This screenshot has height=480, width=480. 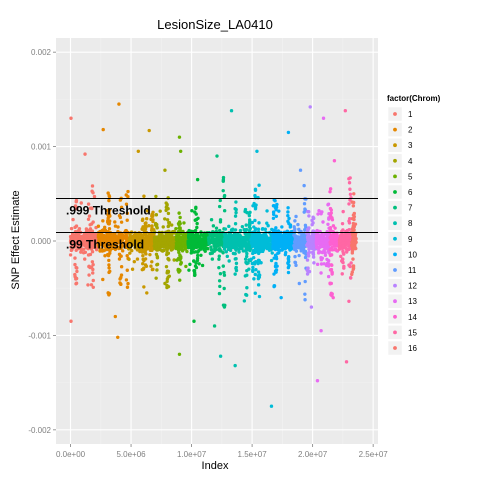 What do you see at coordinates (313, 454) in the screenshot?
I see `x-tick-label: 2.0e+07` at bounding box center [313, 454].